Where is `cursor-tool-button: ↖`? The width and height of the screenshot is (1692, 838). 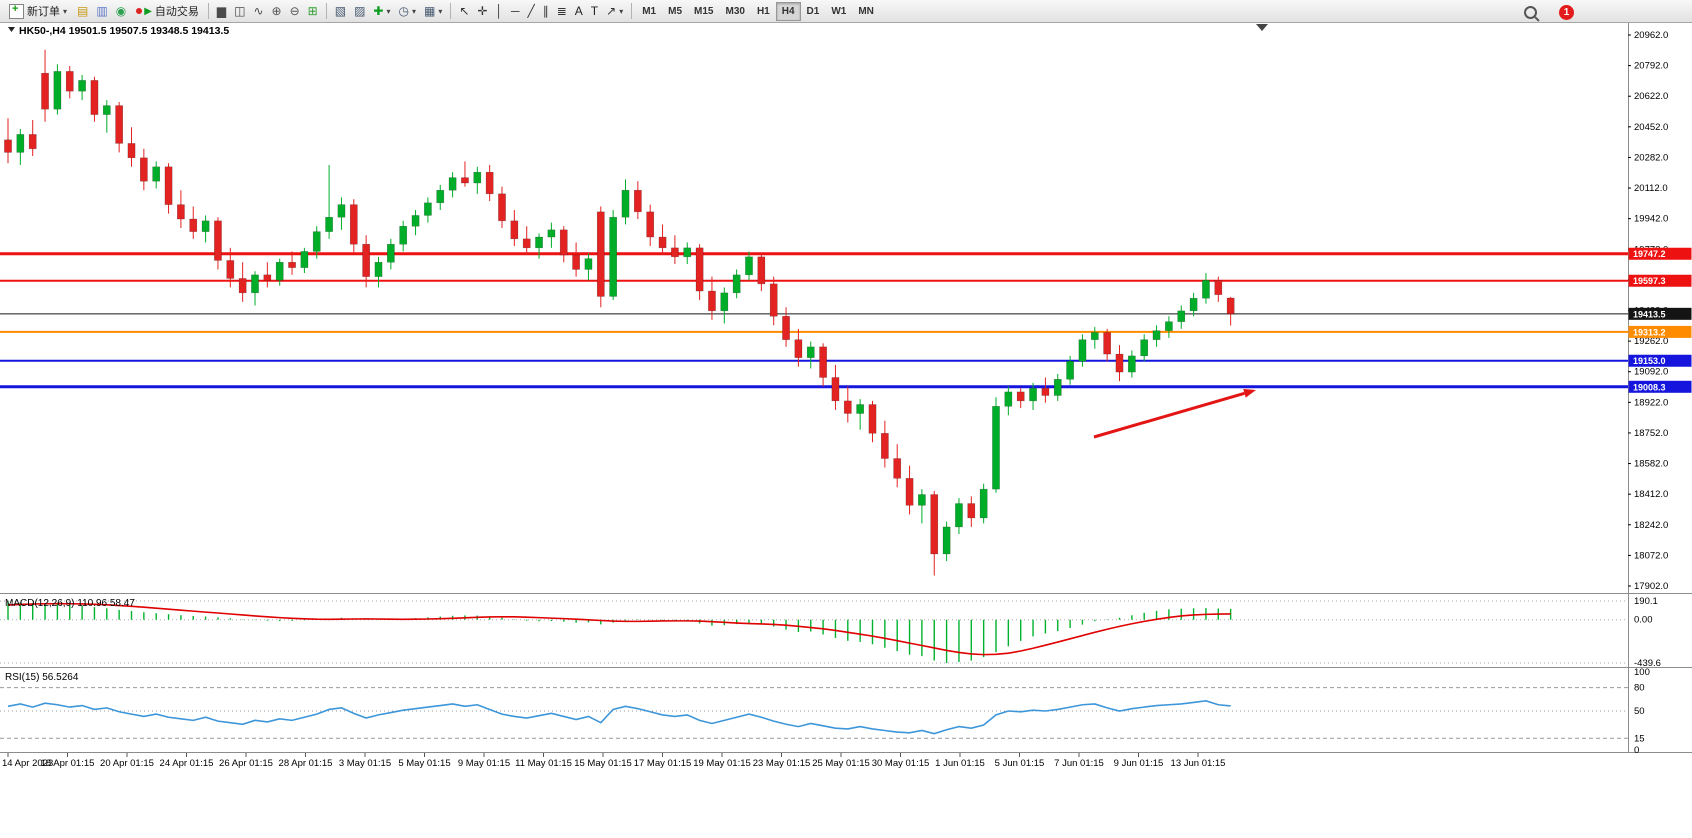
cursor-tool-button: ↖ is located at coordinates (464, 11).